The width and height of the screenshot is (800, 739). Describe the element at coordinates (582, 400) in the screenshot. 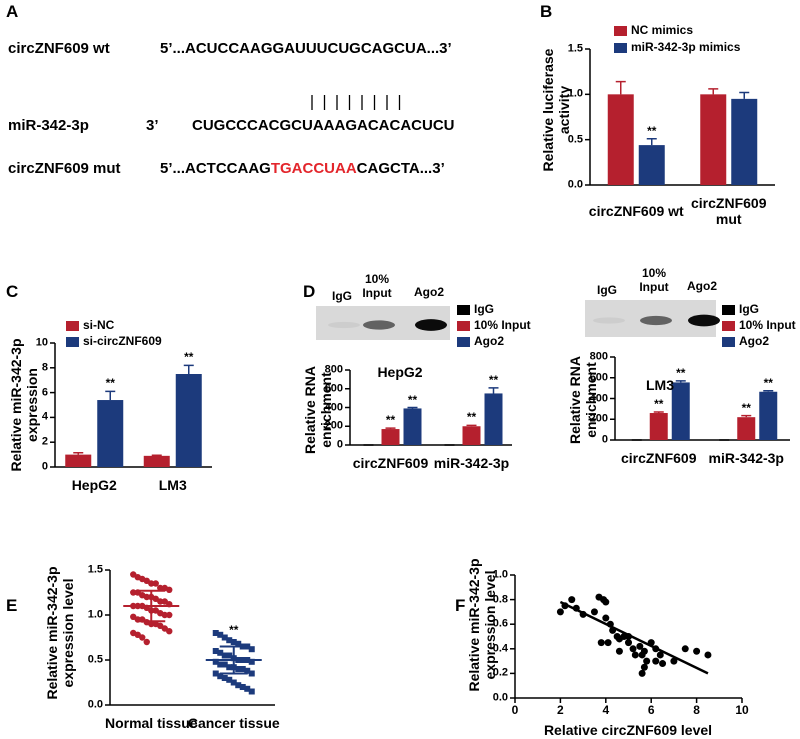

I see `y-axis-label: Relative RNA enrichment` at that location.